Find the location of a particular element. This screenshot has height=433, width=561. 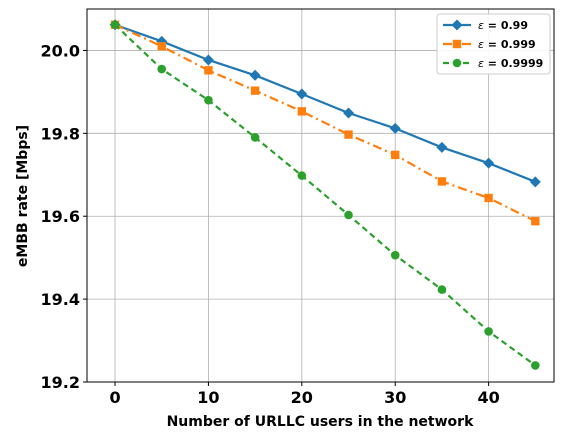

y-tick-label: 19.2 is located at coordinates (60, 382).